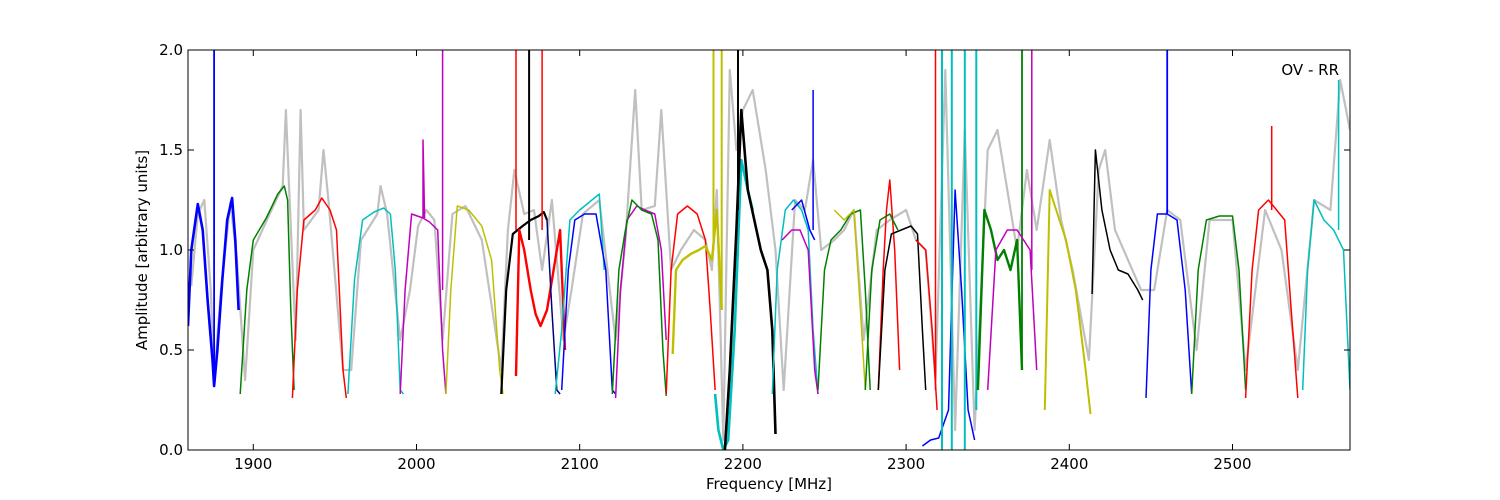  What do you see at coordinates (416, 464) in the screenshot?
I see `x-tick-label: 2000` at bounding box center [416, 464].